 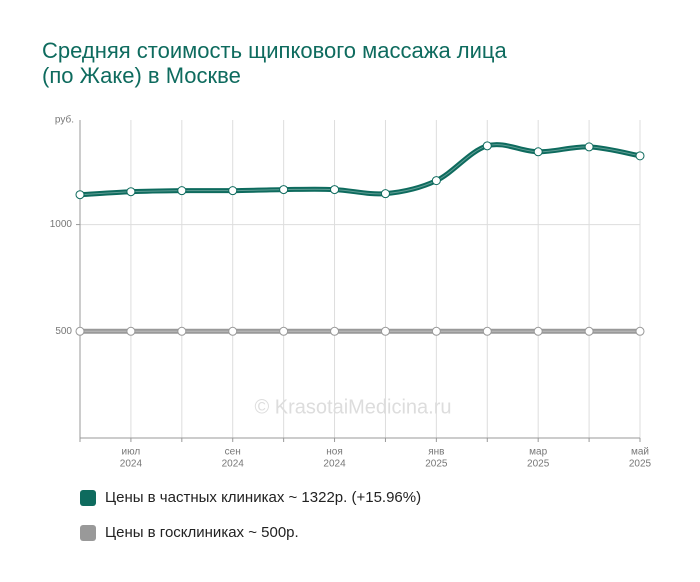 What do you see at coordinates (360, 170) in the screenshot?
I see `series-line` at bounding box center [360, 170].